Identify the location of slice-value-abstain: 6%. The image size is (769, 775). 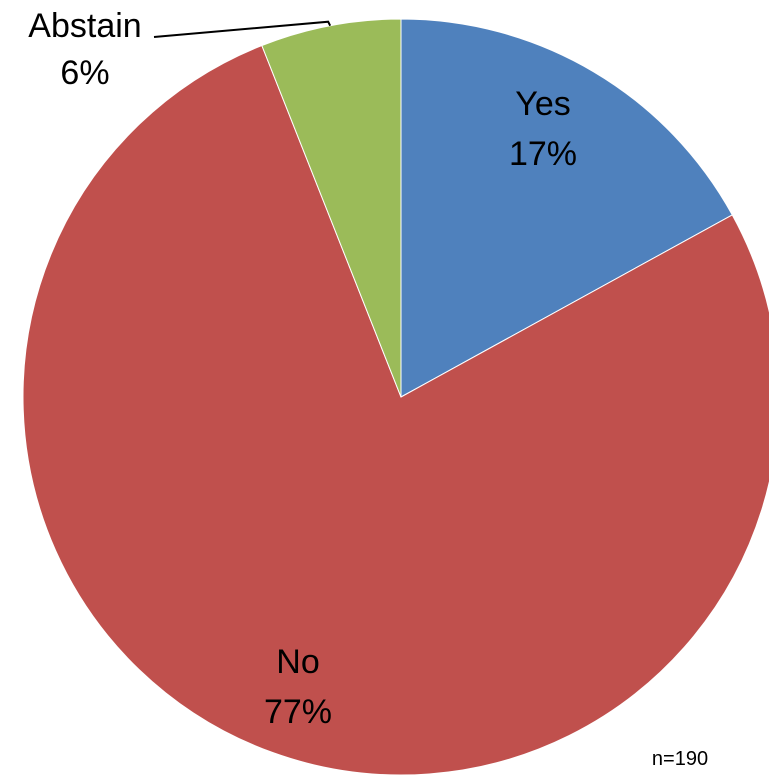
(84, 73).